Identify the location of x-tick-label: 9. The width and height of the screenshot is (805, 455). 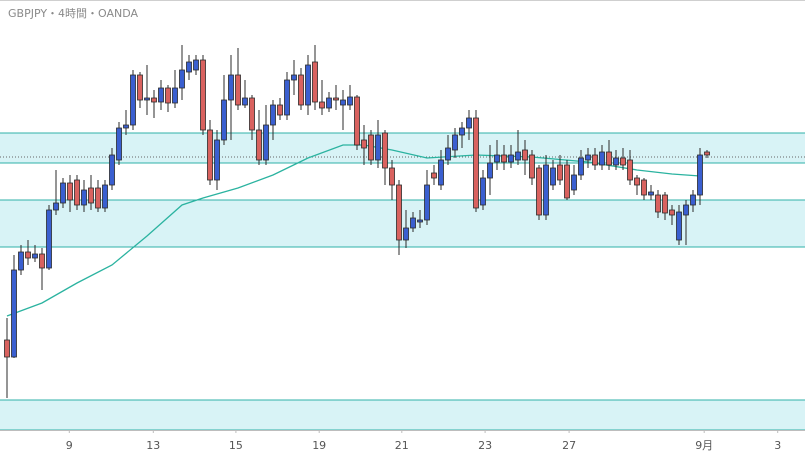
(69, 445).